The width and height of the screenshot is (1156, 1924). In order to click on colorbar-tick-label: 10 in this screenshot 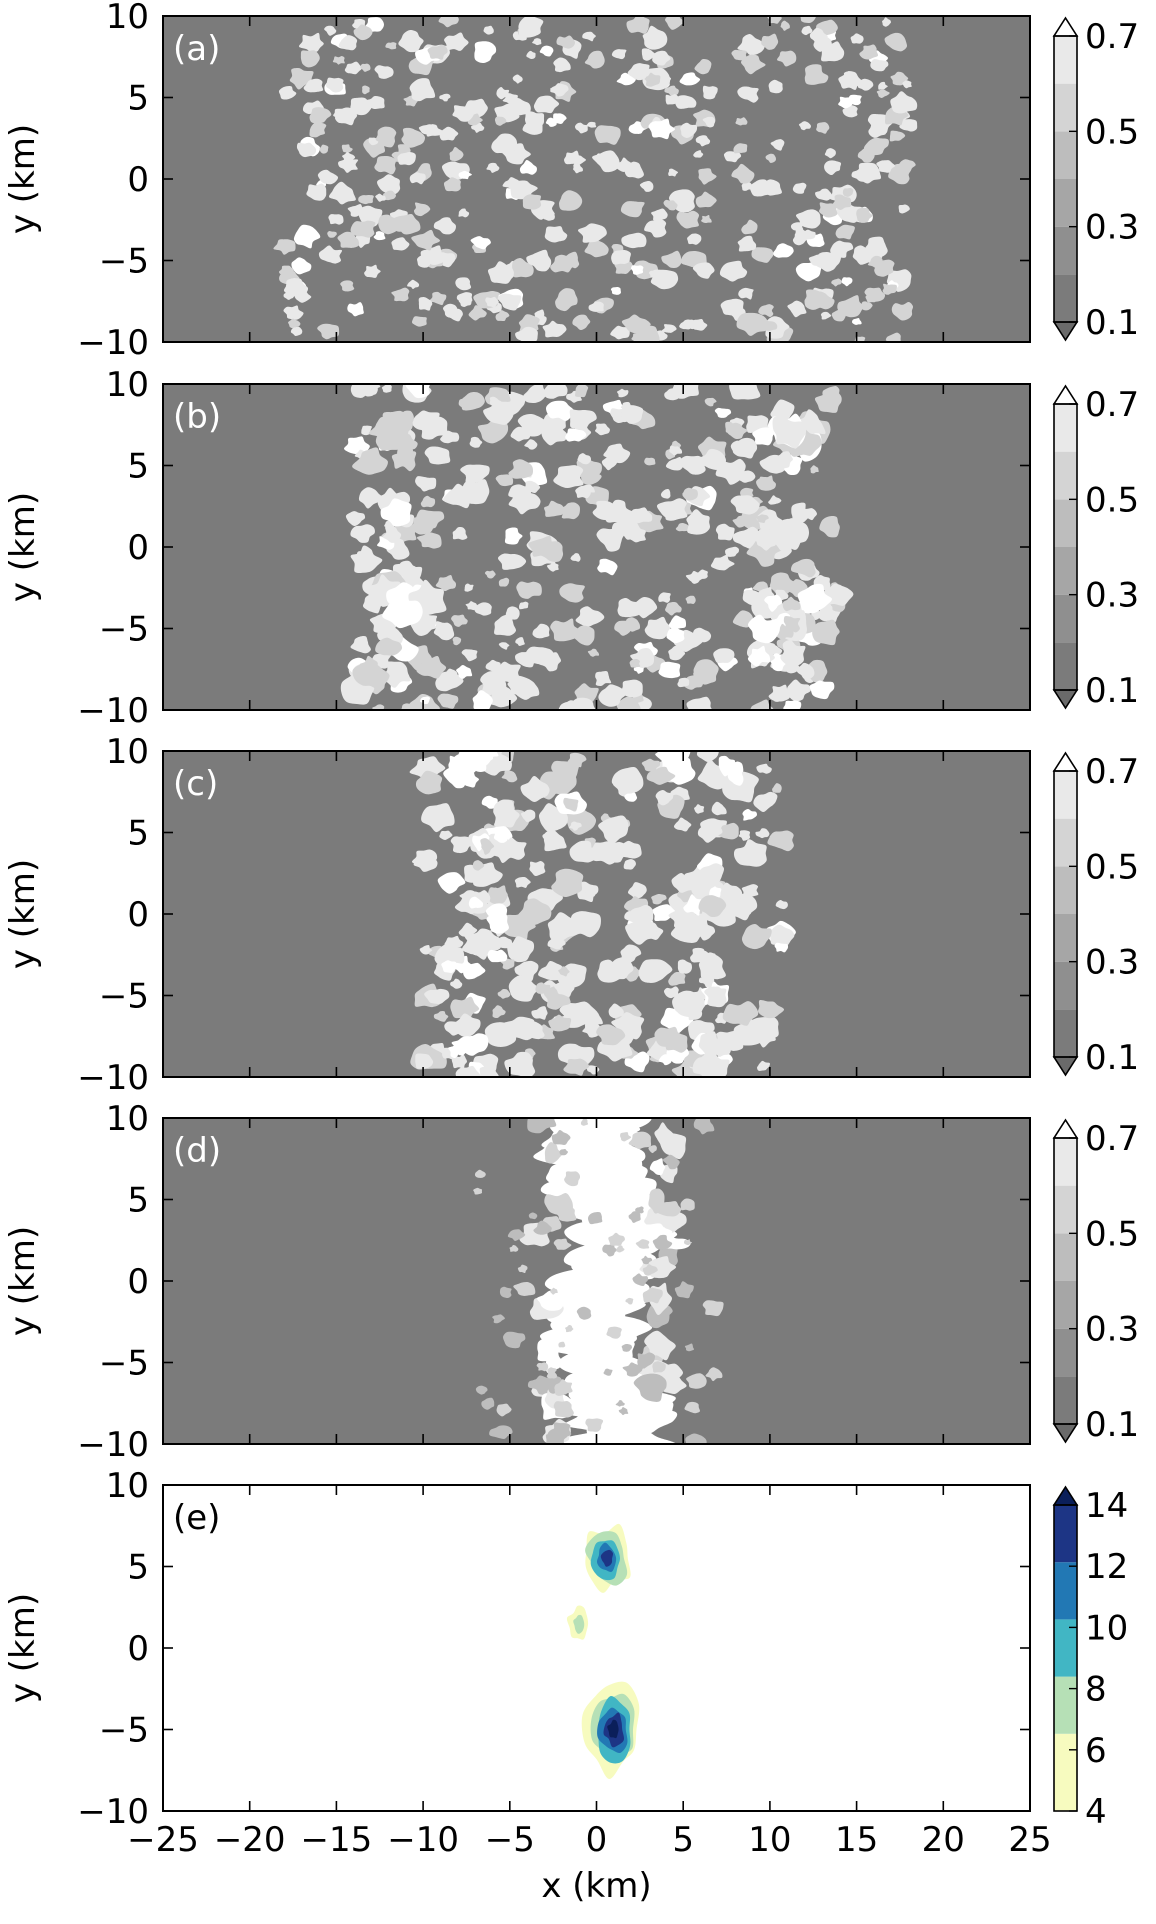, I will do `click(1106, 1628)`.